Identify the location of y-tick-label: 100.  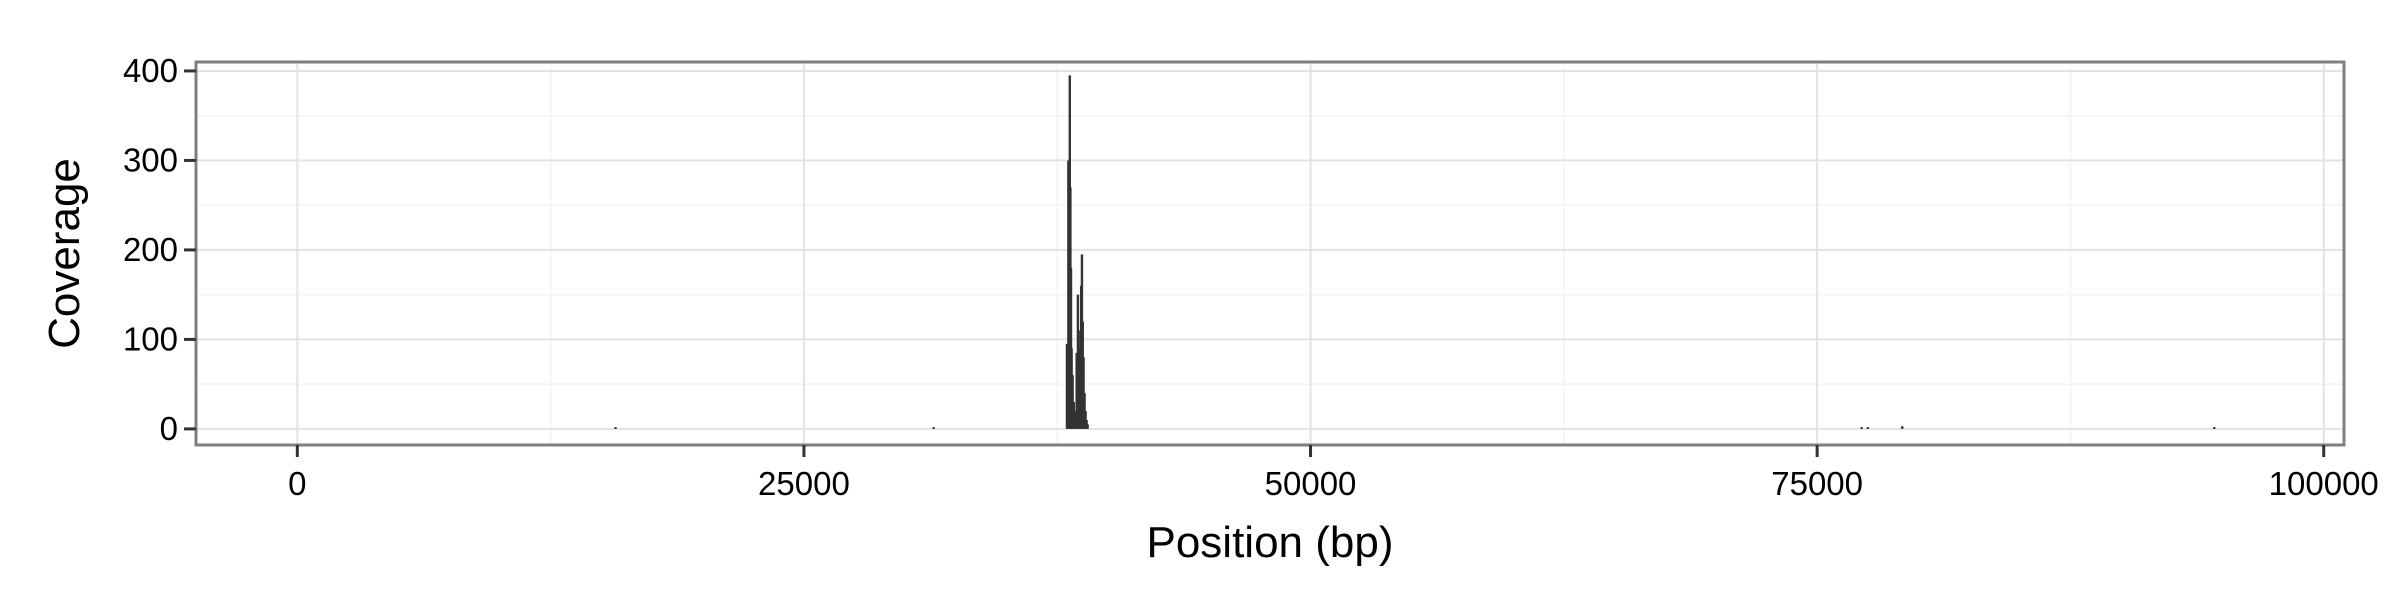
(150, 338).